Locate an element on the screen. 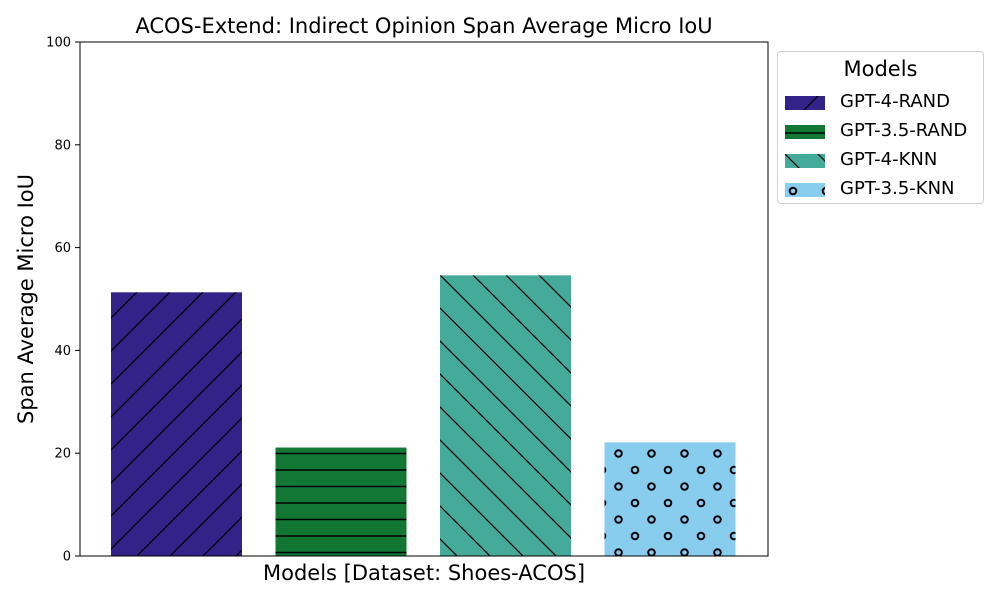 The width and height of the screenshot is (1000, 600). x-axis-label: Models [Dataset: Shoes-ACOS] is located at coordinates (424, 573).